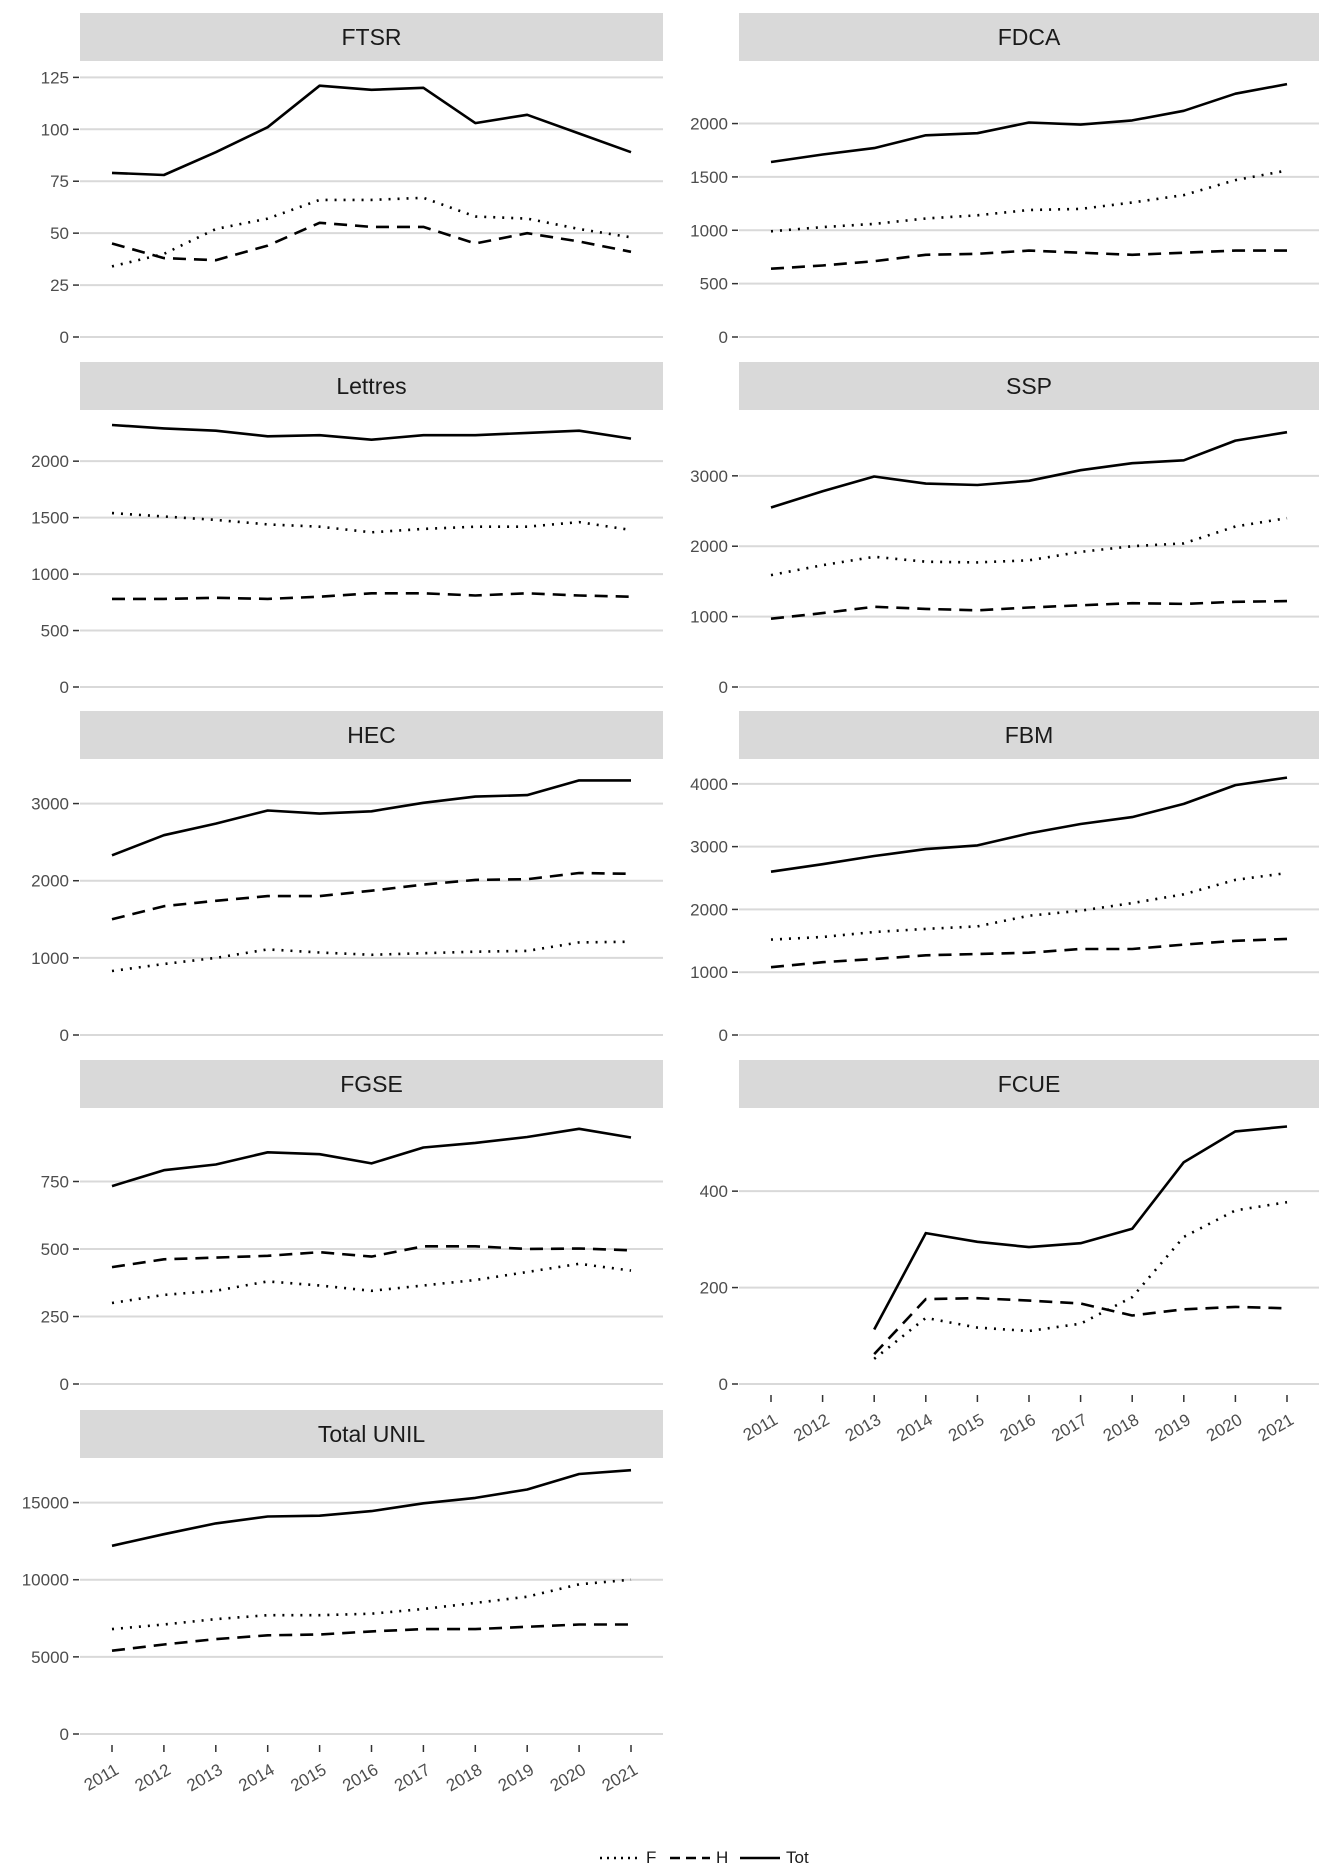 This screenshot has height=1874, width=1319. Describe the element at coordinates (256, 1777) in the screenshot. I see `x-tick-label: 2014` at that location.